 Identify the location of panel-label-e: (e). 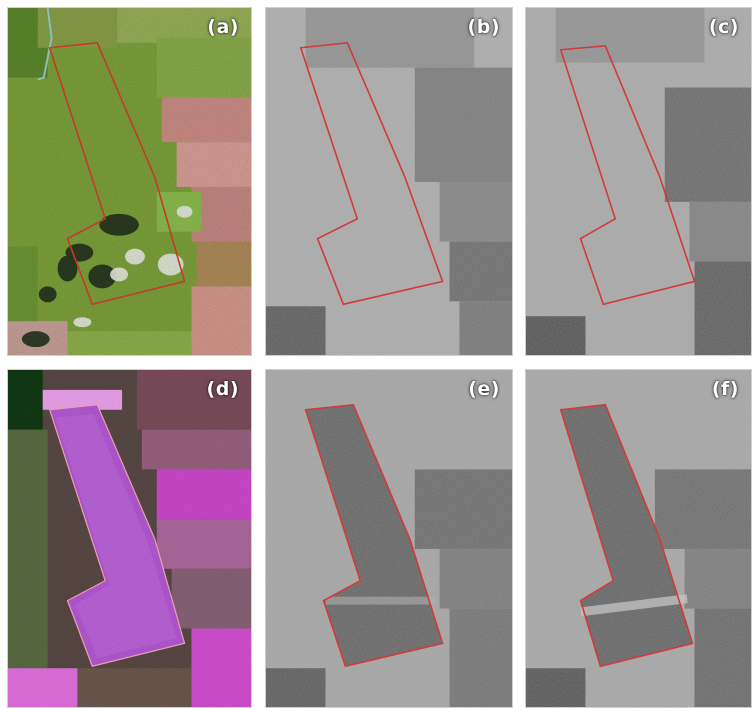
(484, 389).